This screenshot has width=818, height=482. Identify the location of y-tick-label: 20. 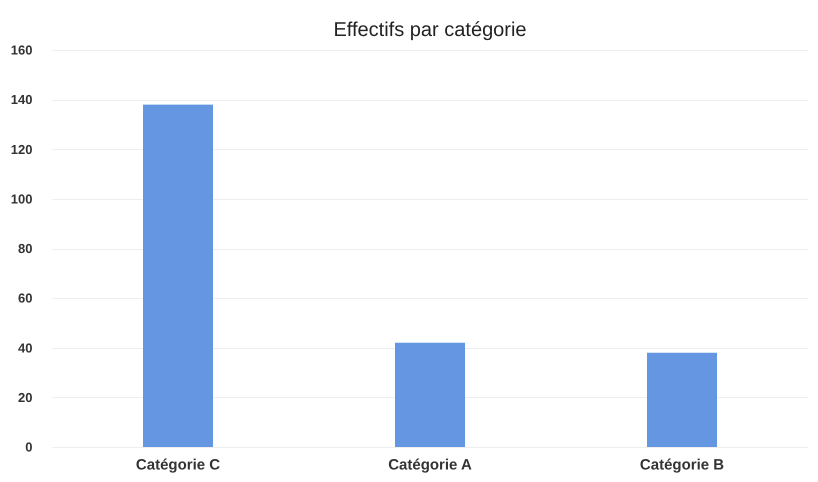
(25, 397).